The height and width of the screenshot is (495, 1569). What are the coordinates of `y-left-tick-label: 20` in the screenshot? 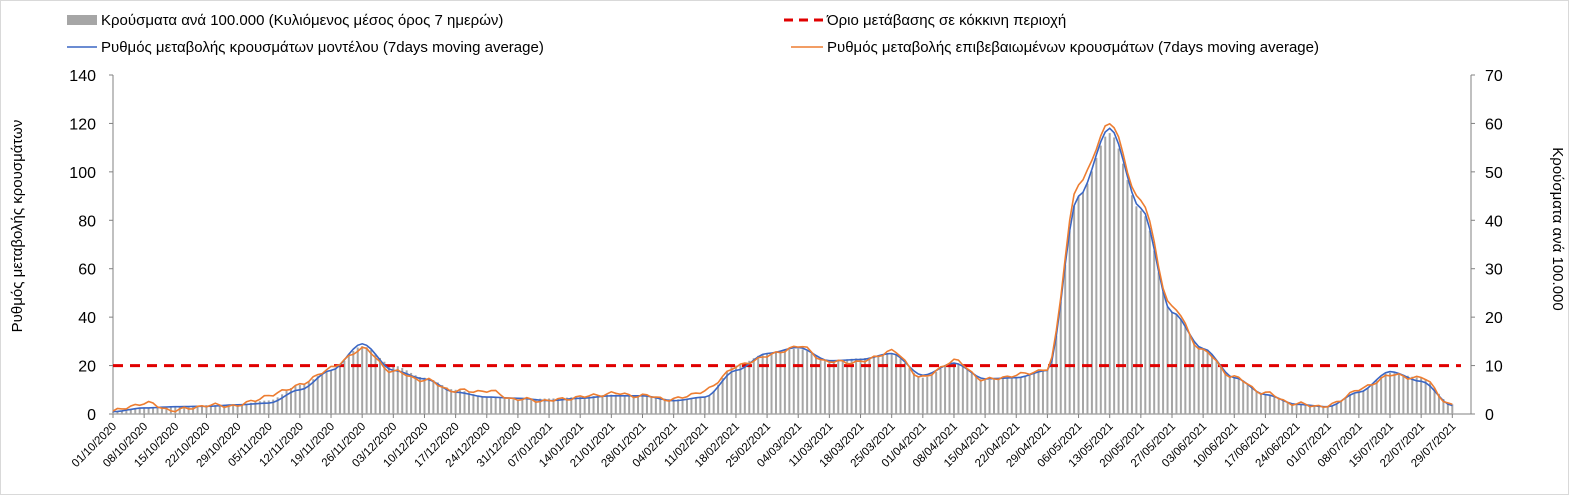 It's located at (87, 367).